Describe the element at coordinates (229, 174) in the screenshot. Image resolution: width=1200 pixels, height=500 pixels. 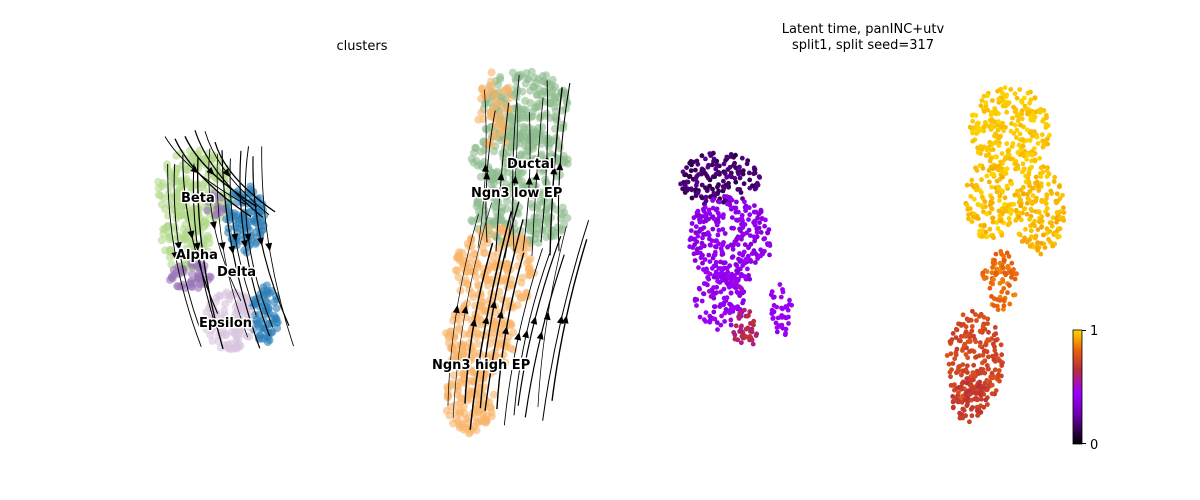
I see `velocity-streamline` at that location.